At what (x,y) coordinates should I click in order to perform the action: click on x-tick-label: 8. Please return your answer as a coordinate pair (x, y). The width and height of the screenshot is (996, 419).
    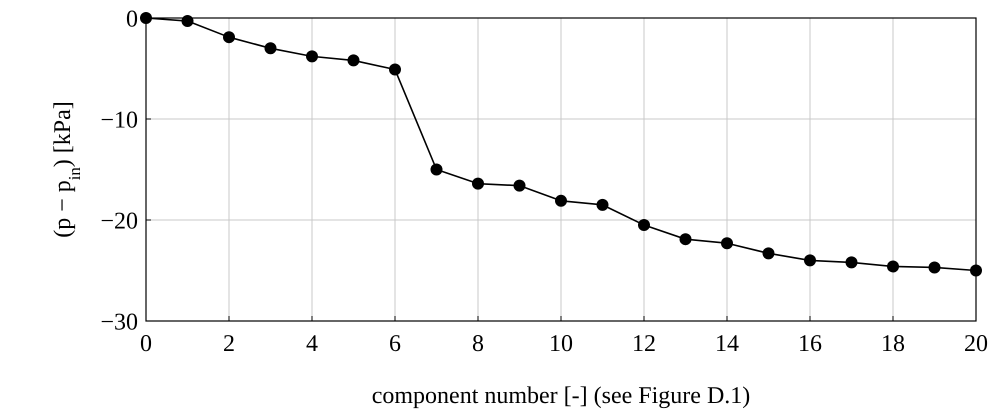
    Looking at the image, I should click on (478, 344).